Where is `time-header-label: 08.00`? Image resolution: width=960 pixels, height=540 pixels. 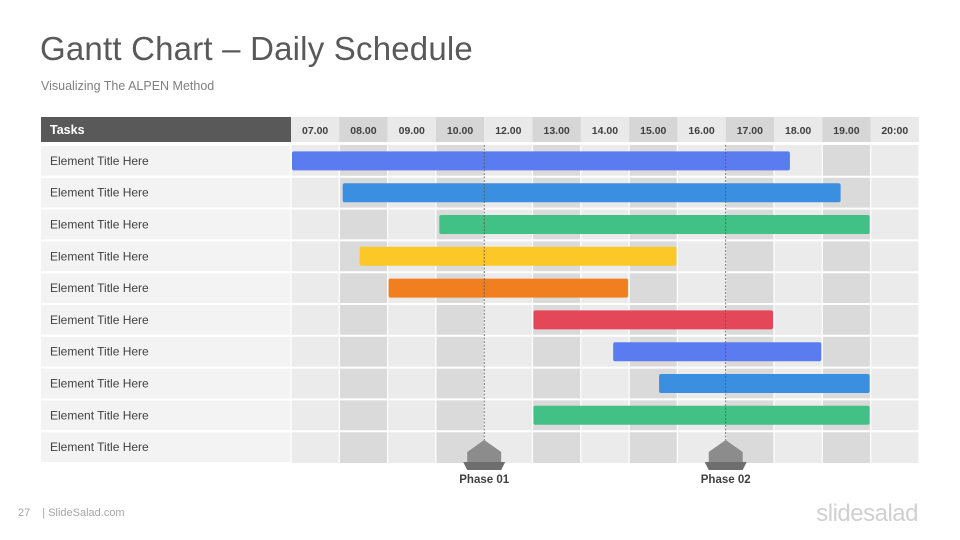 time-header-label: 08.00 is located at coordinates (363, 131).